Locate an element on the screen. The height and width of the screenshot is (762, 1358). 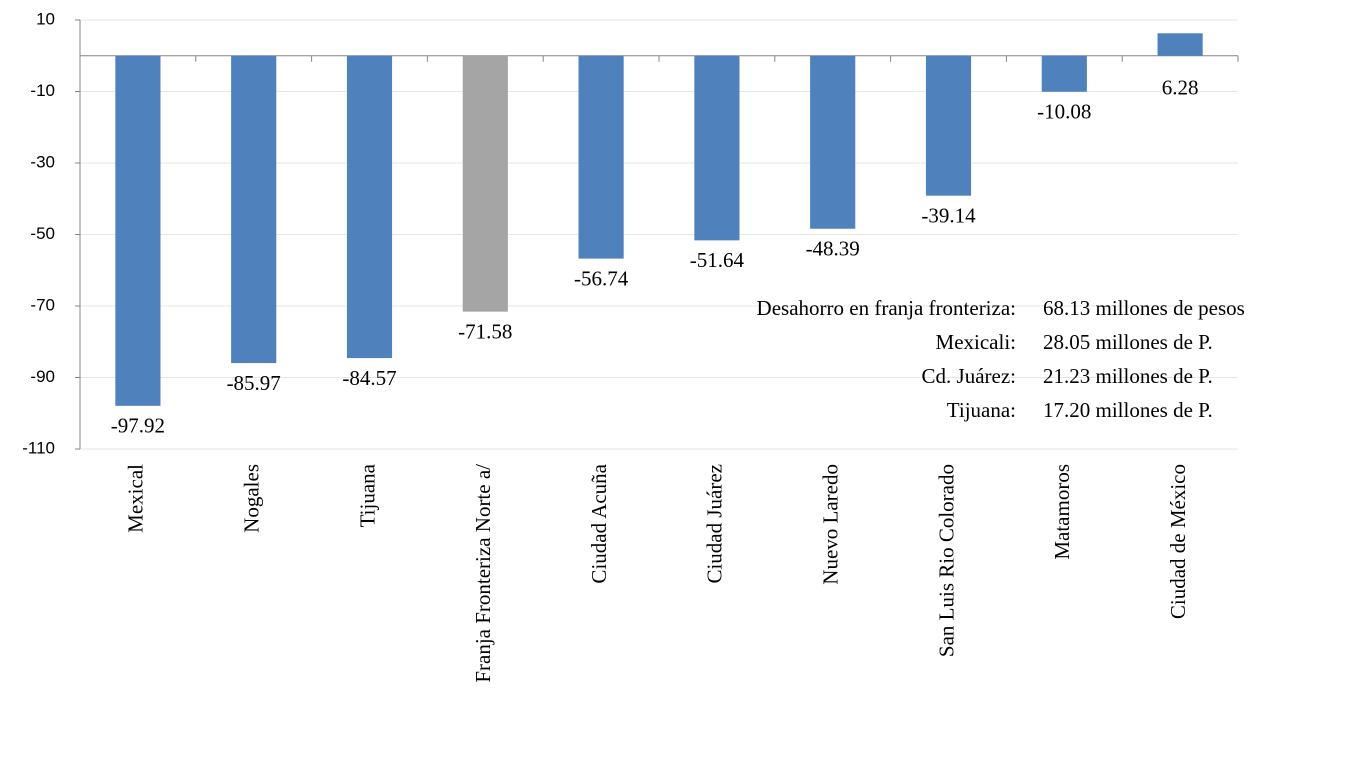
data-label: -97.92 is located at coordinates (138, 426).